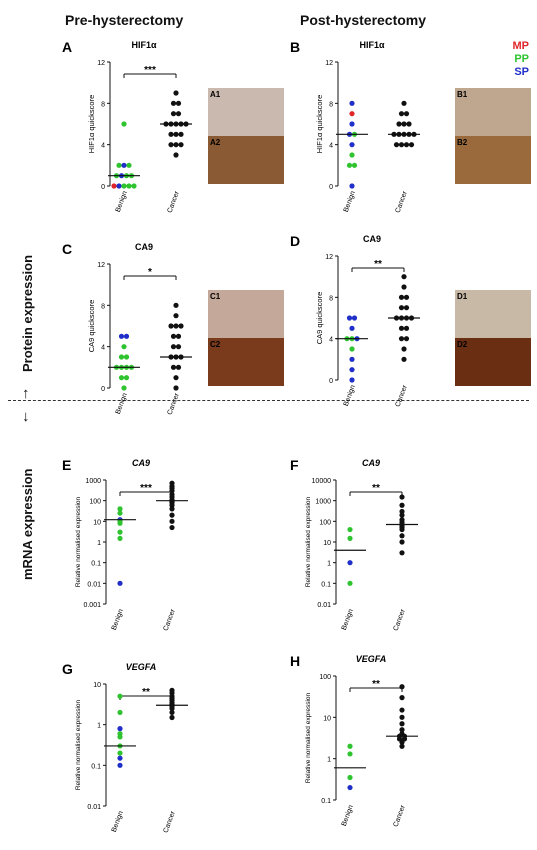 This screenshot has width=537, height=850. I want to click on y-tick-label-g: 0.01, so click(94, 807).